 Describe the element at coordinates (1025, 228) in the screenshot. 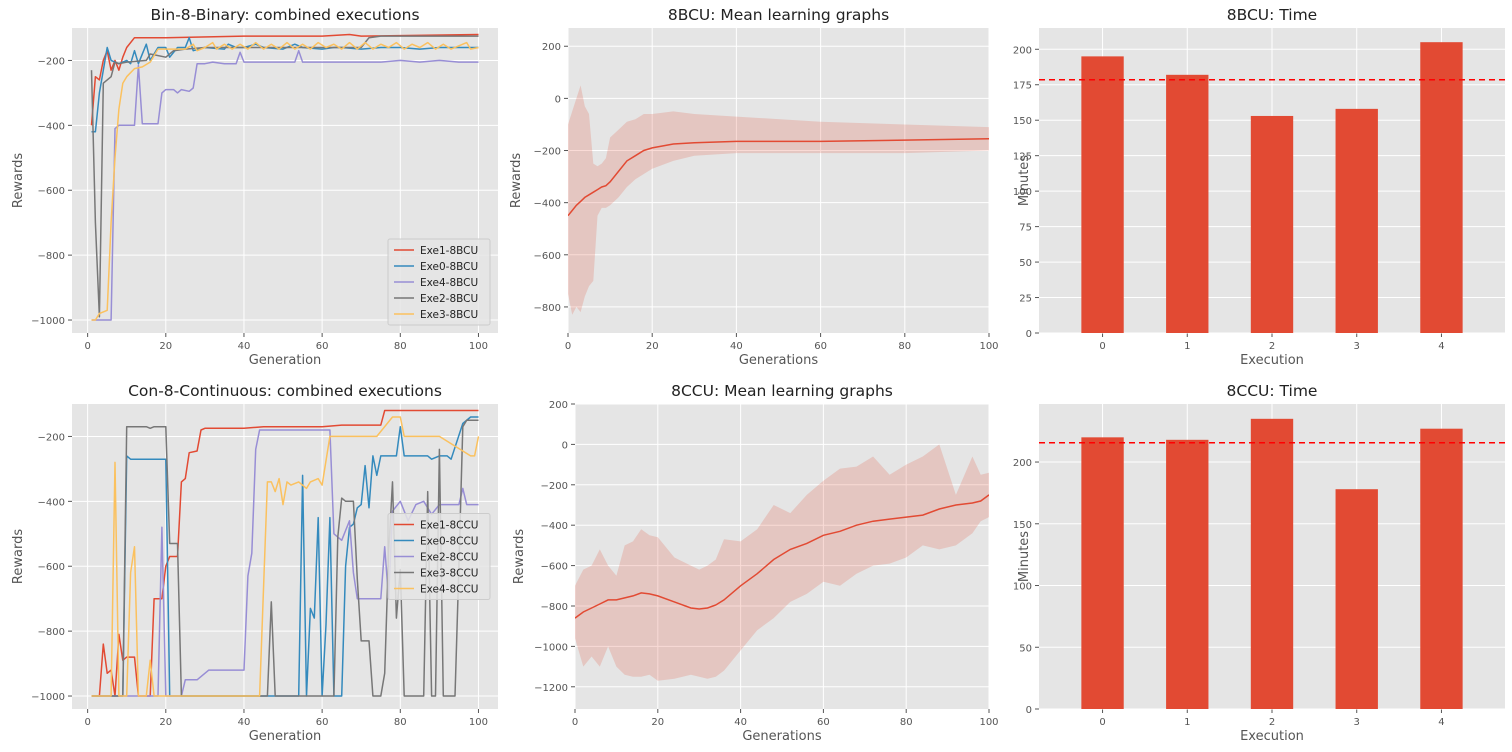

I see `y-tick-label: 75` at that location.